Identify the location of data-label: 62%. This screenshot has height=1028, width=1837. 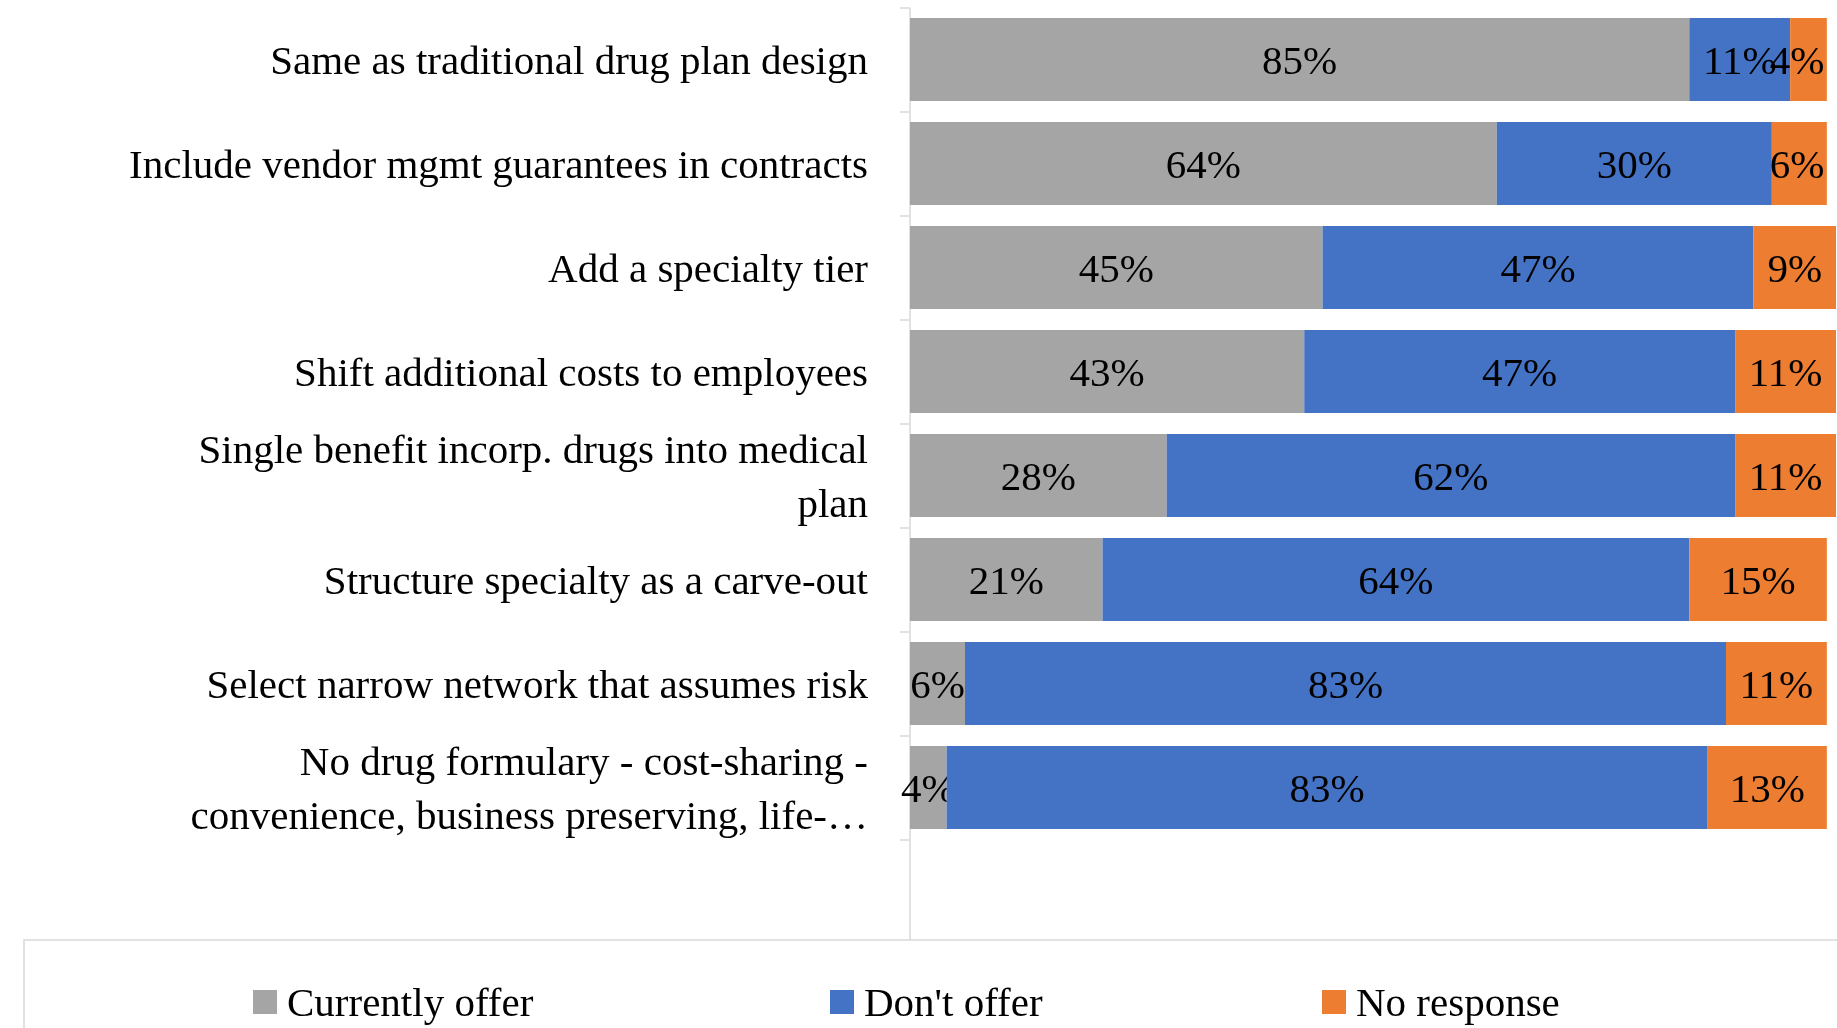
(1451, 475).